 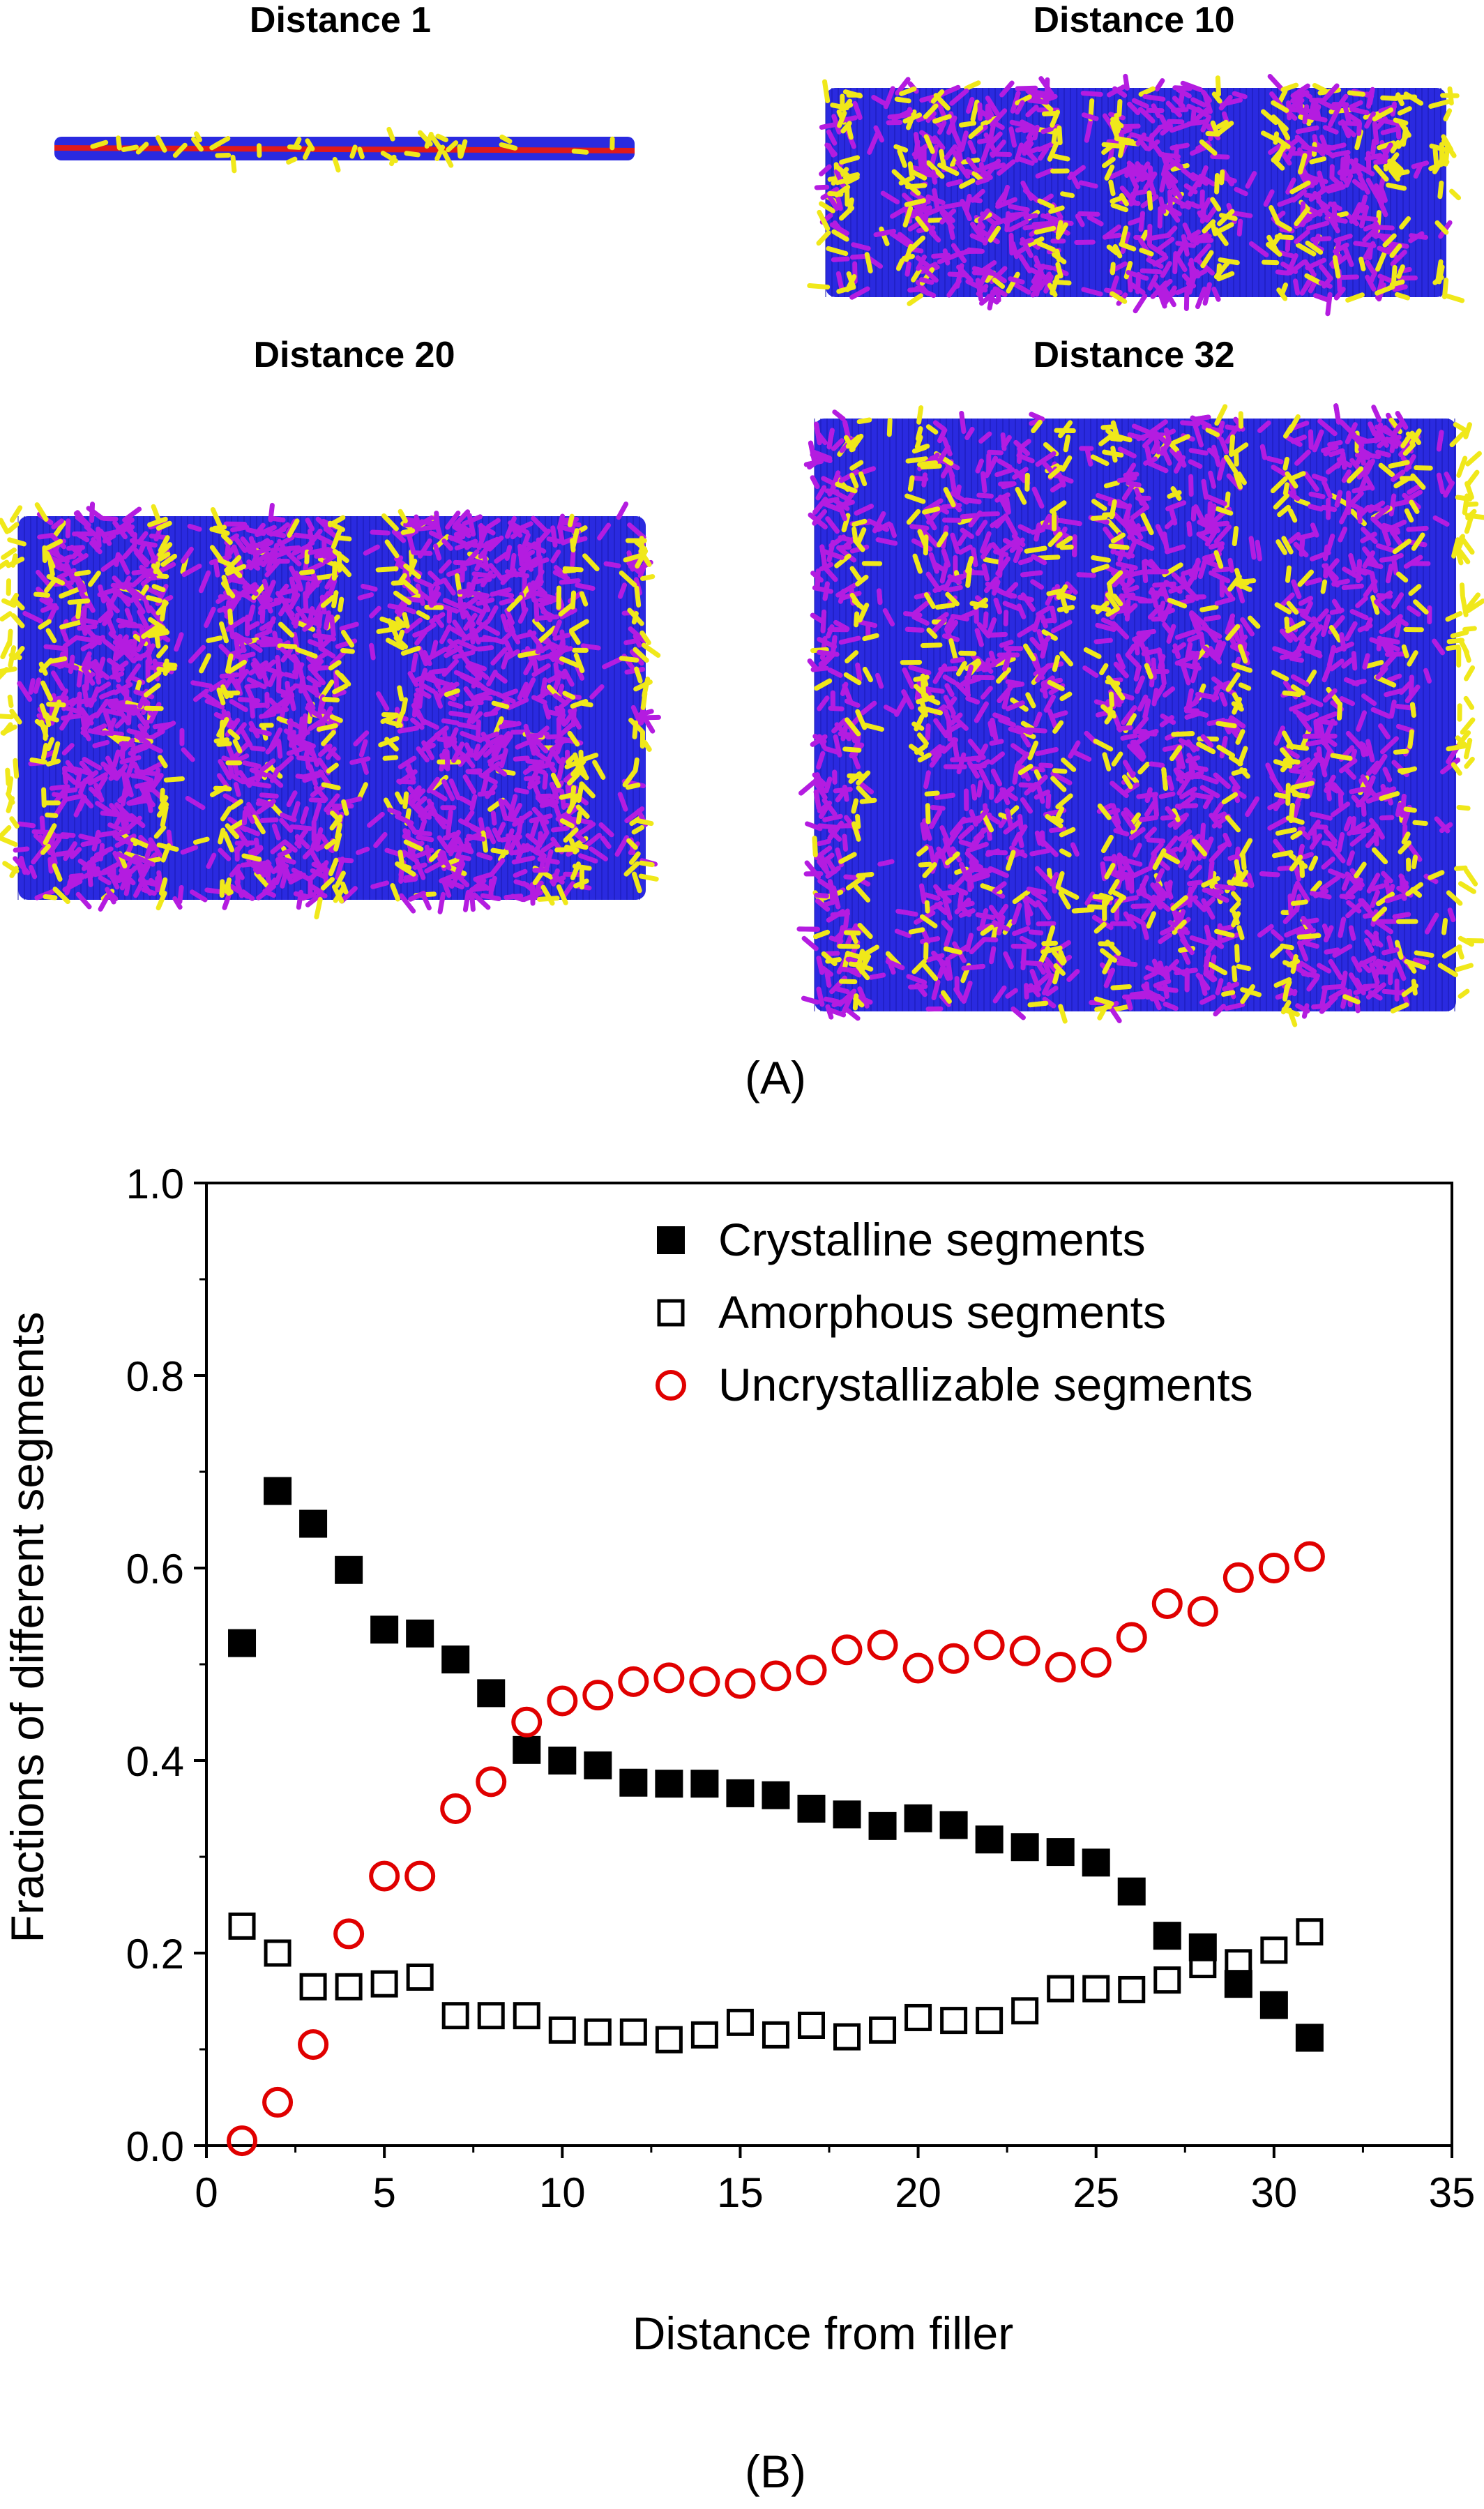 I want to click on panel-a-label: (A), so click(x=775, y=1077).